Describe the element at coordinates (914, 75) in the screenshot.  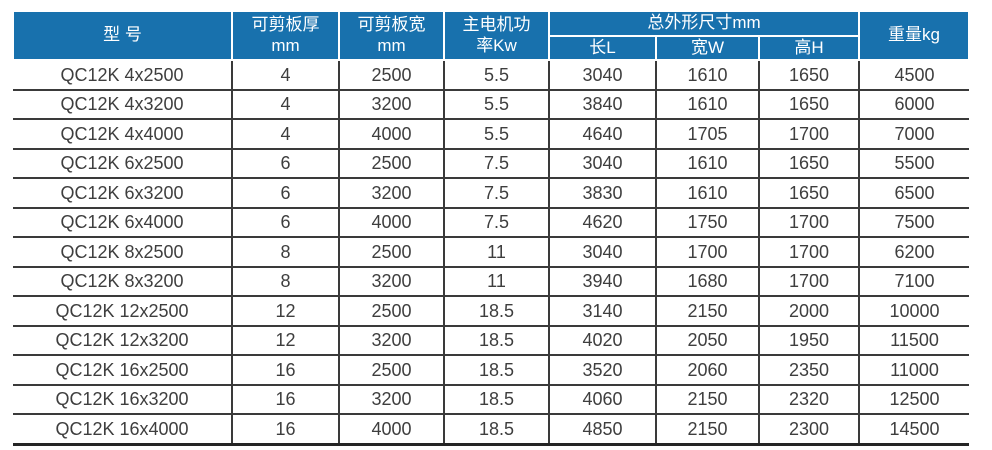
I see `cell-weight: 4500` at that location.